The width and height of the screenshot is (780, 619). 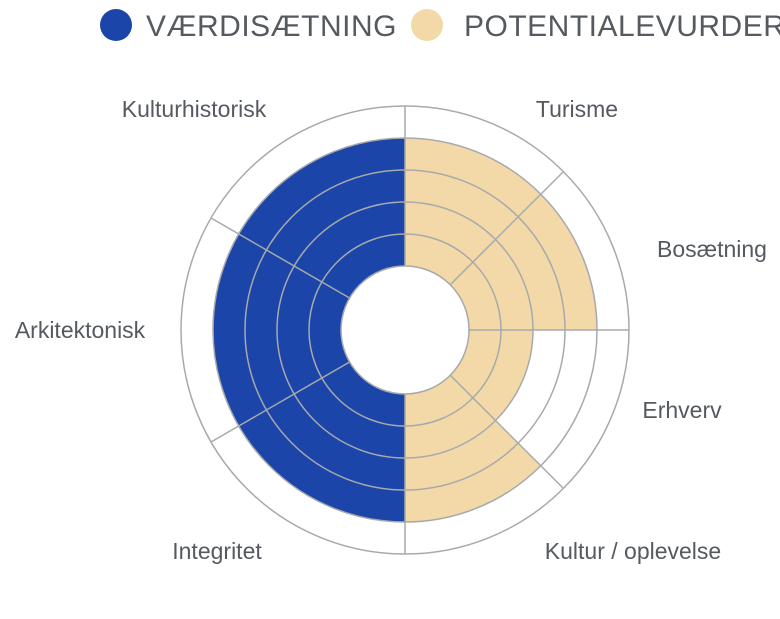 What do you see at coordinates (194, 109) in the screenshot?
I see `category-label-kulturhistorisk: Kulturhistorisk` at bounding box center [194, 109].